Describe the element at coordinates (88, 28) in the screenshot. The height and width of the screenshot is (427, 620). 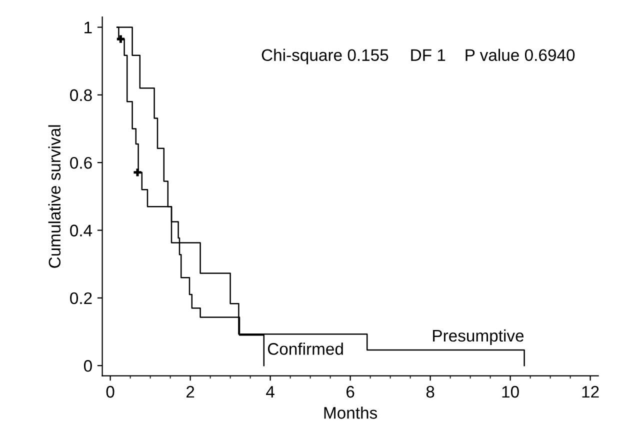
I see `y-tick-label: 1` at that location.